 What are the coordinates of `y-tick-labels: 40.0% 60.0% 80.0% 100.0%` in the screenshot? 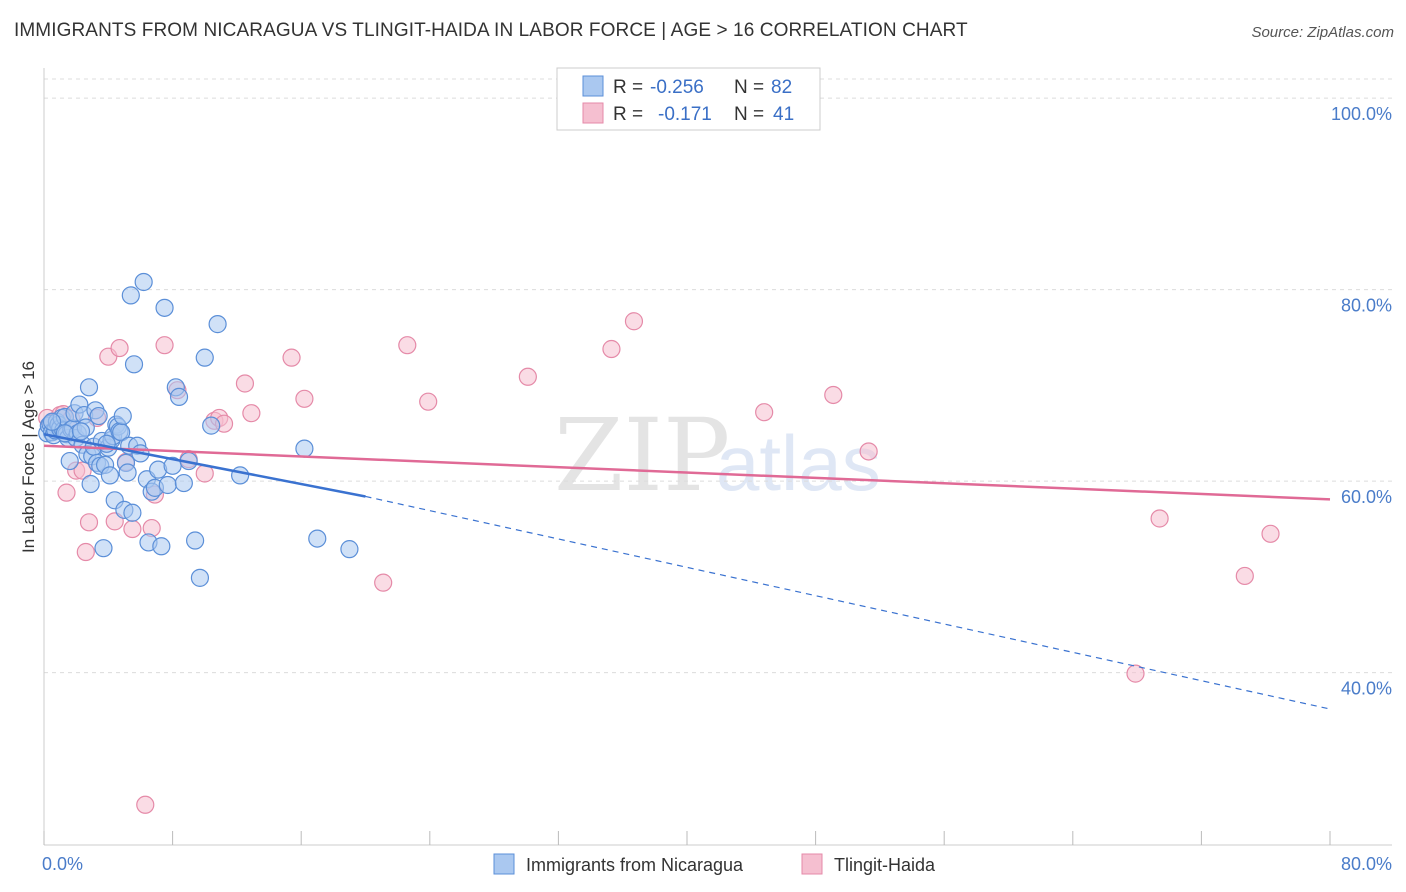 It's located at (1361, 401).